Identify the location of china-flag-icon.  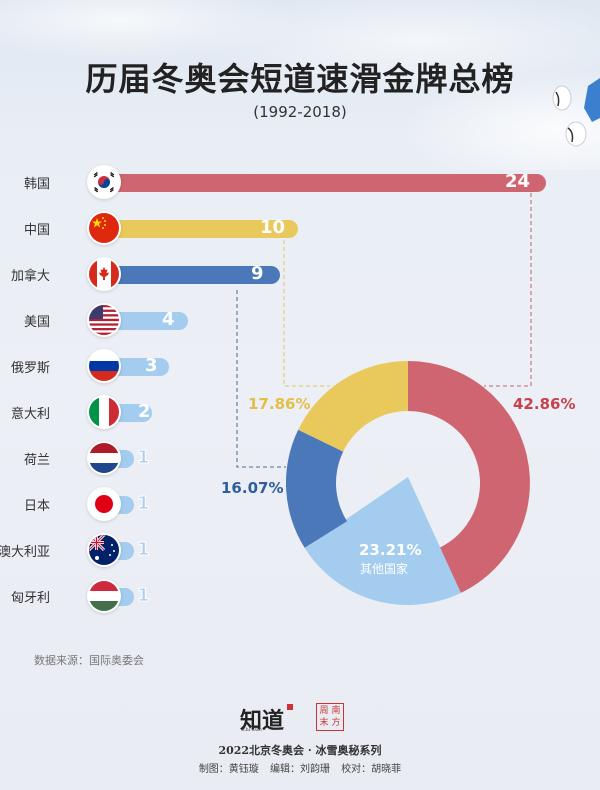
(104, 228).